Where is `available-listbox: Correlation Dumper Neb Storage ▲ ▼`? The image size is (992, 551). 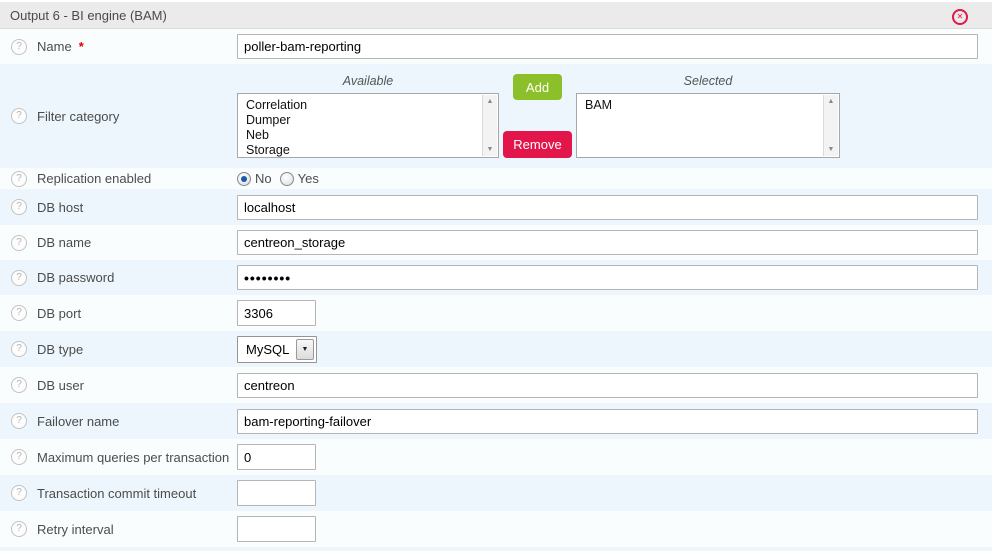 available-listbox: Correlation Dumper Neb Storage ▲ ▼ is located at coordinates (368, 125).